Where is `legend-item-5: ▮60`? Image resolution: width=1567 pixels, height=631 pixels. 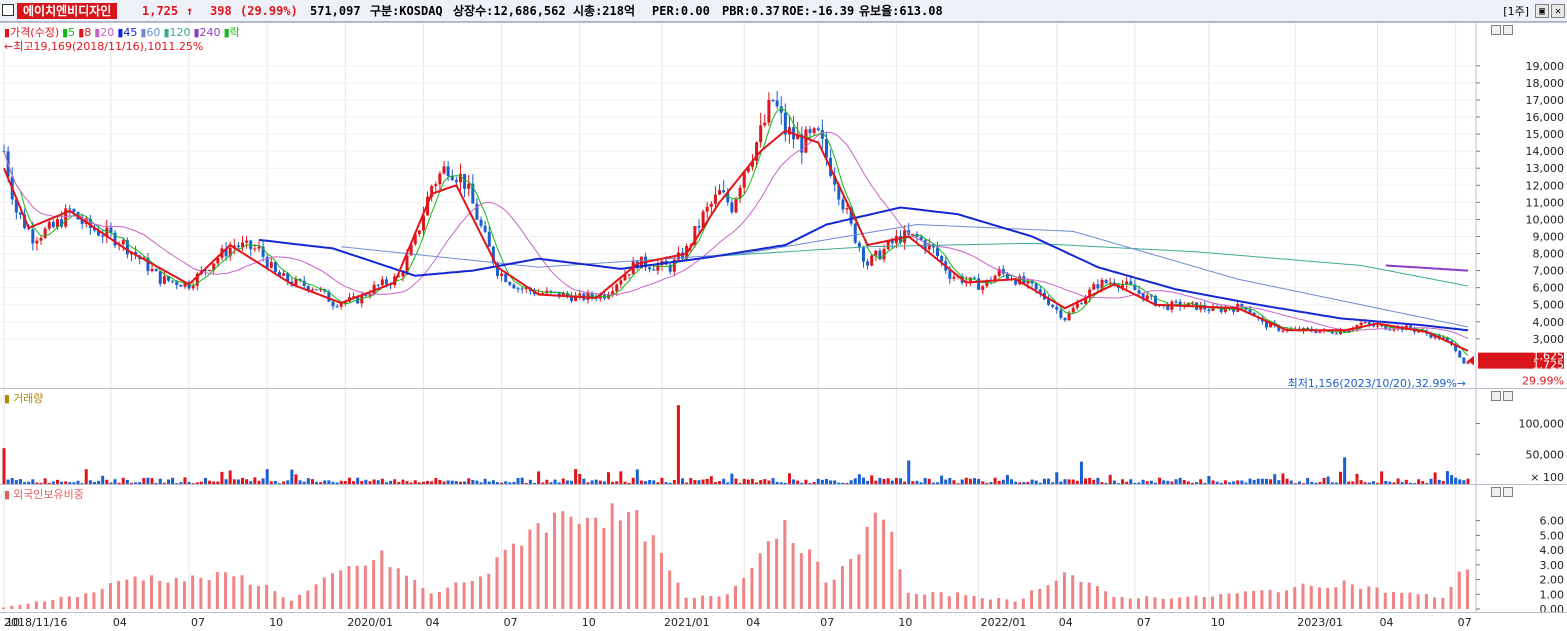 legend-item-5: ▮60 is located at coordinates (150, 32).